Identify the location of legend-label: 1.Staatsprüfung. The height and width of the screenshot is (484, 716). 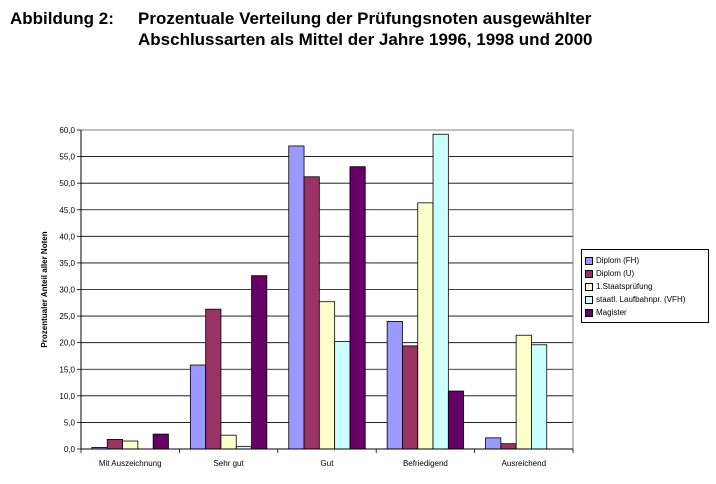
(624, 286).